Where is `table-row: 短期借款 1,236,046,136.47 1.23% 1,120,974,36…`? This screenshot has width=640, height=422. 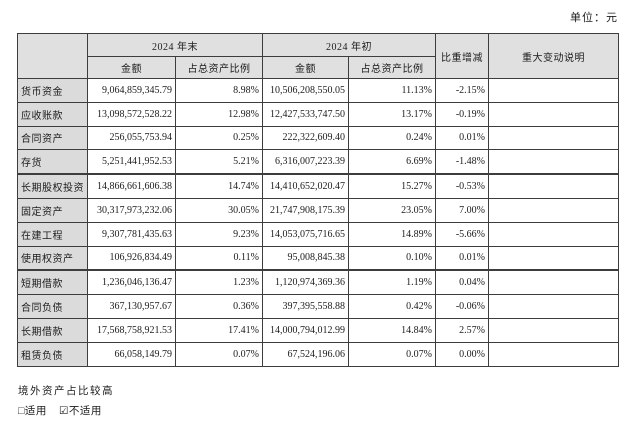 table-row: 短期借款 1,236,046,136.47 1.23% 1,120,974,36… is located at coordinates (318, 282).